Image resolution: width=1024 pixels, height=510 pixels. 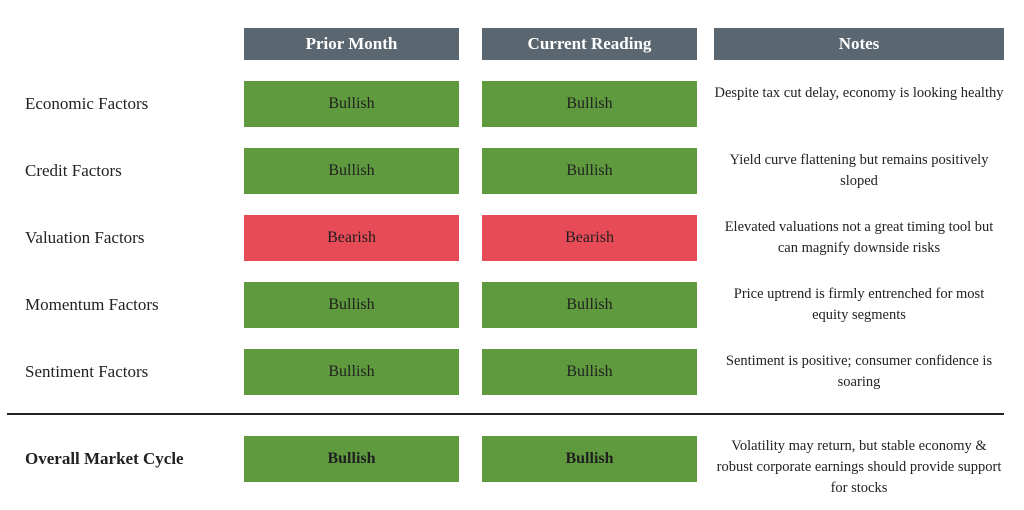 I want to click on row-label-valuation: Valuation Factors, so click(x=85, y=237).